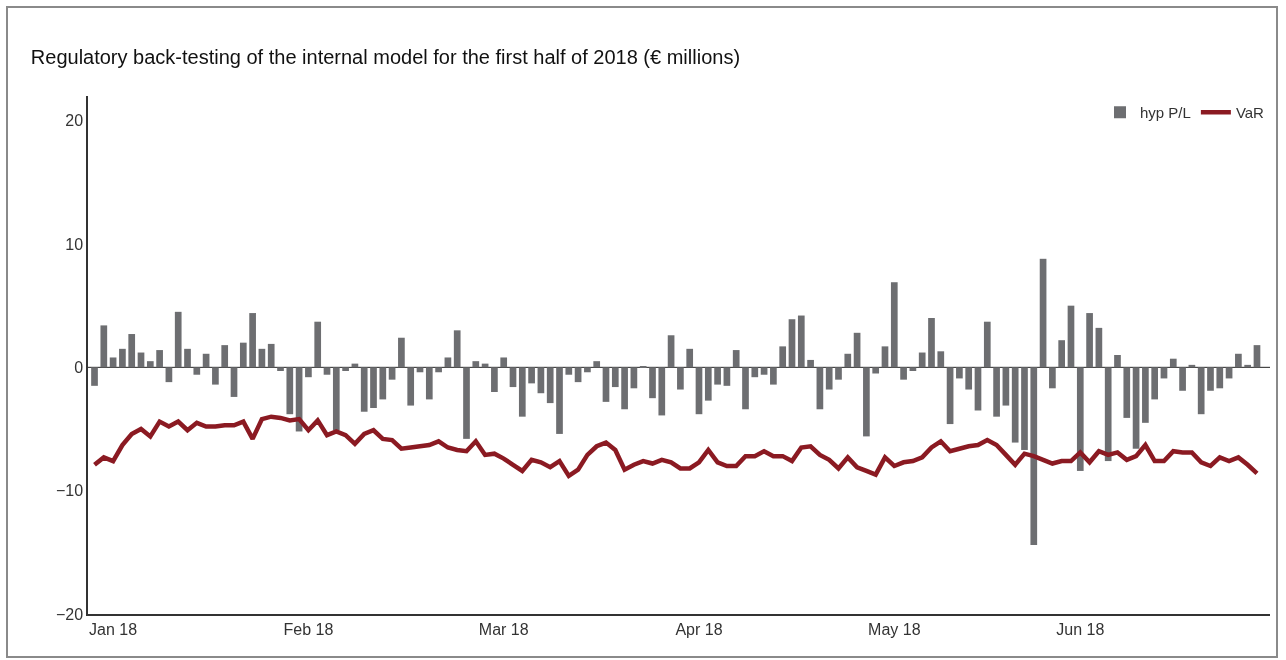 This screenshot has height=660, width=1286. Describe the element at coordinates (308, 630) in the screenshot. I see `x-tick-label: Feb 18` at that location.